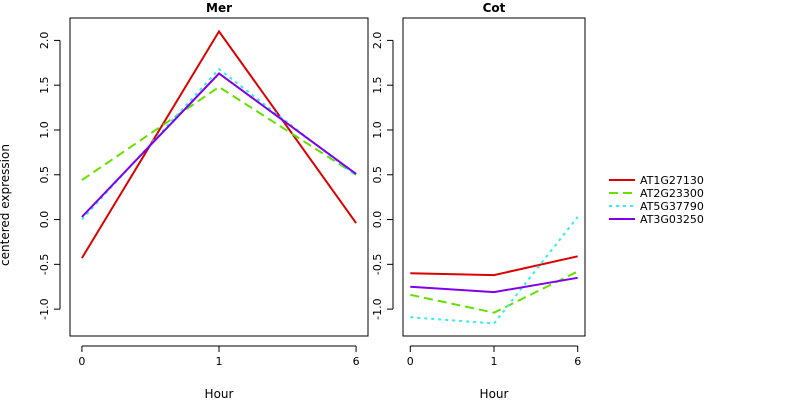 This screenshot has width=800, height=400. I want to click on panel-title: Cot, so click(494, 8).